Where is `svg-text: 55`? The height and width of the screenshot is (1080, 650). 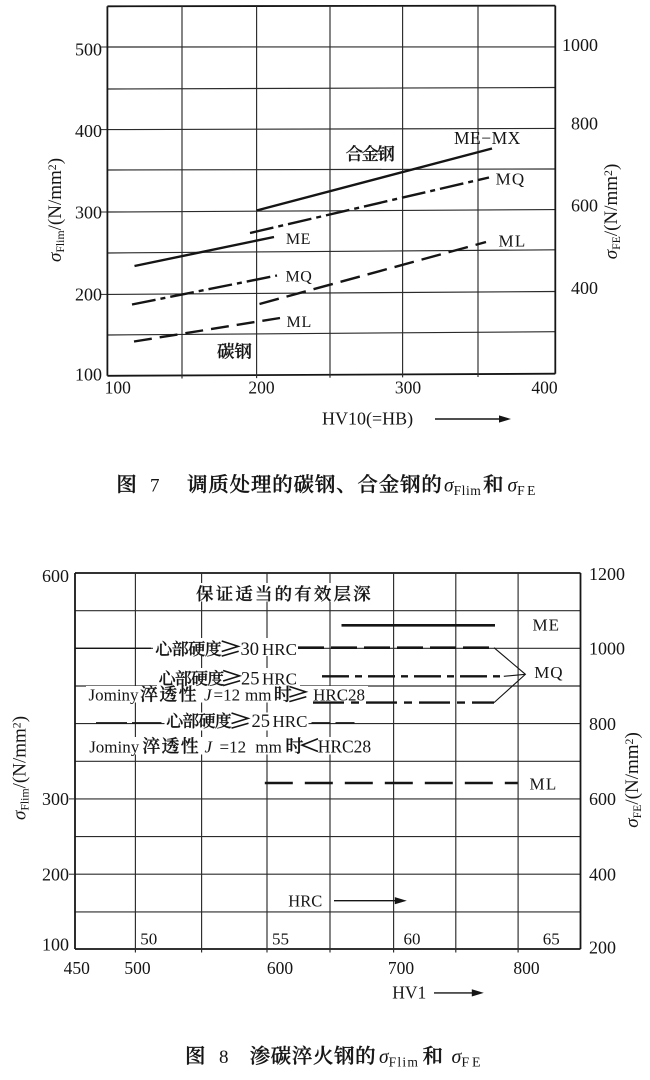
svg-text: 55 is located at coordinates (280, 939).